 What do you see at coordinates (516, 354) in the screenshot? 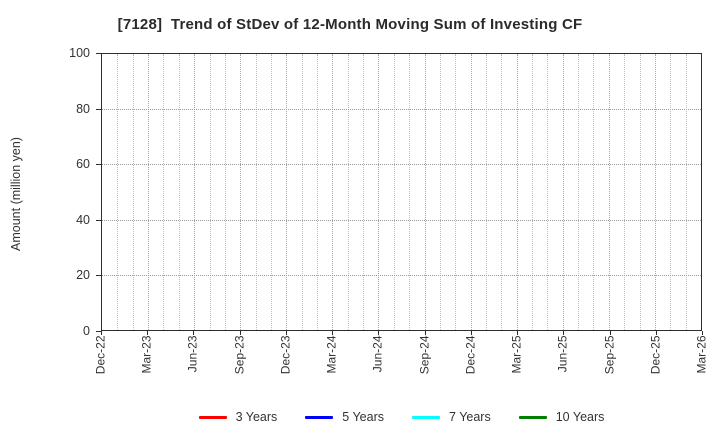
I see `x-tick-label: Mar-25` at bounding box center [516, 354].